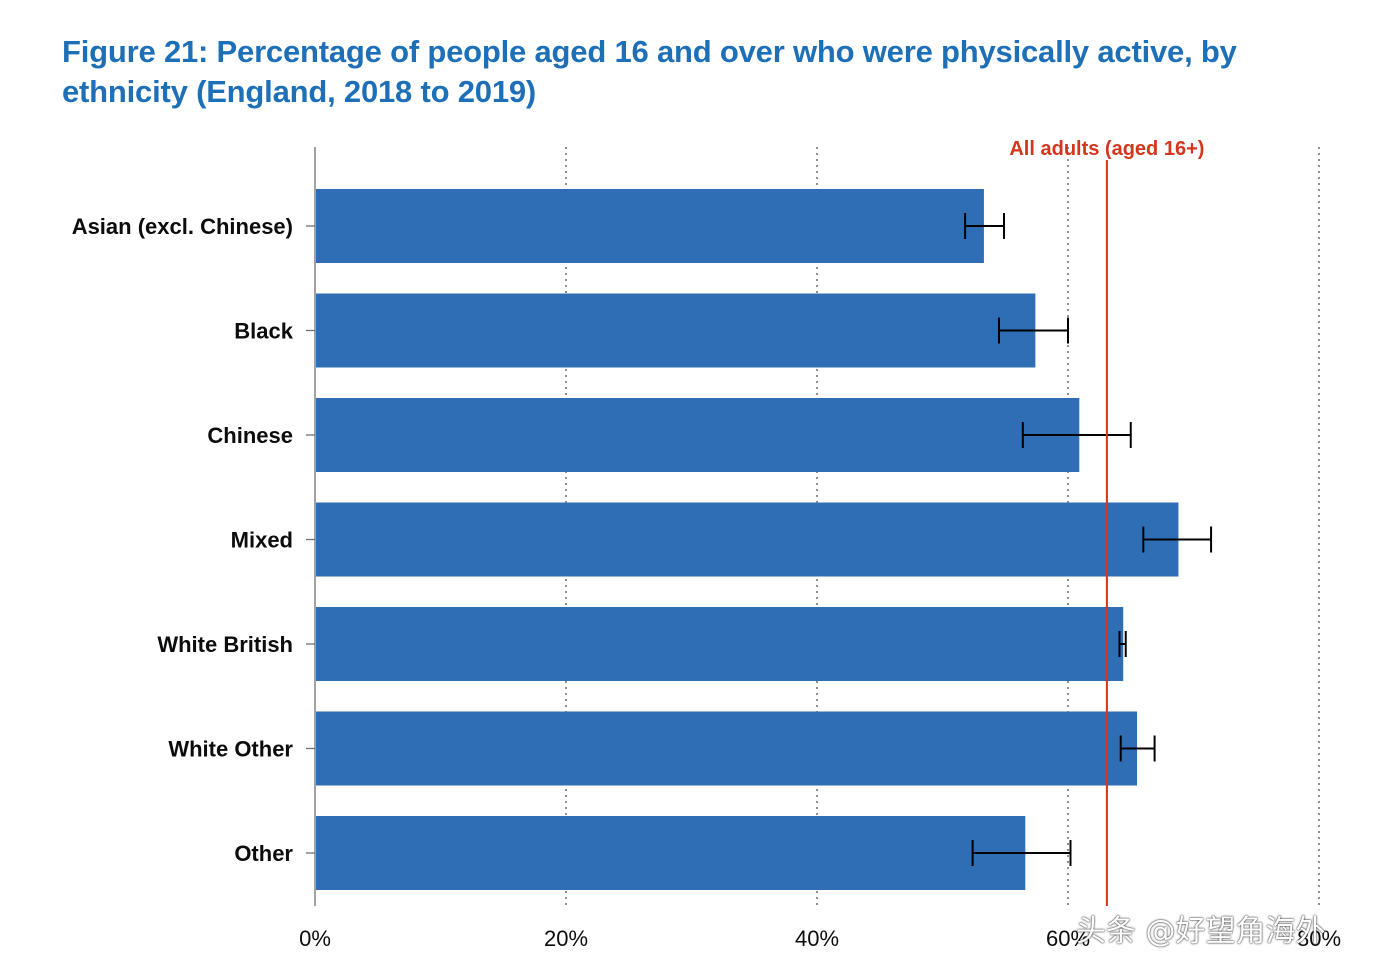 This screenshot has height=972, width=1396. I want to click on error-bar-white-other, so click(1137, 748).